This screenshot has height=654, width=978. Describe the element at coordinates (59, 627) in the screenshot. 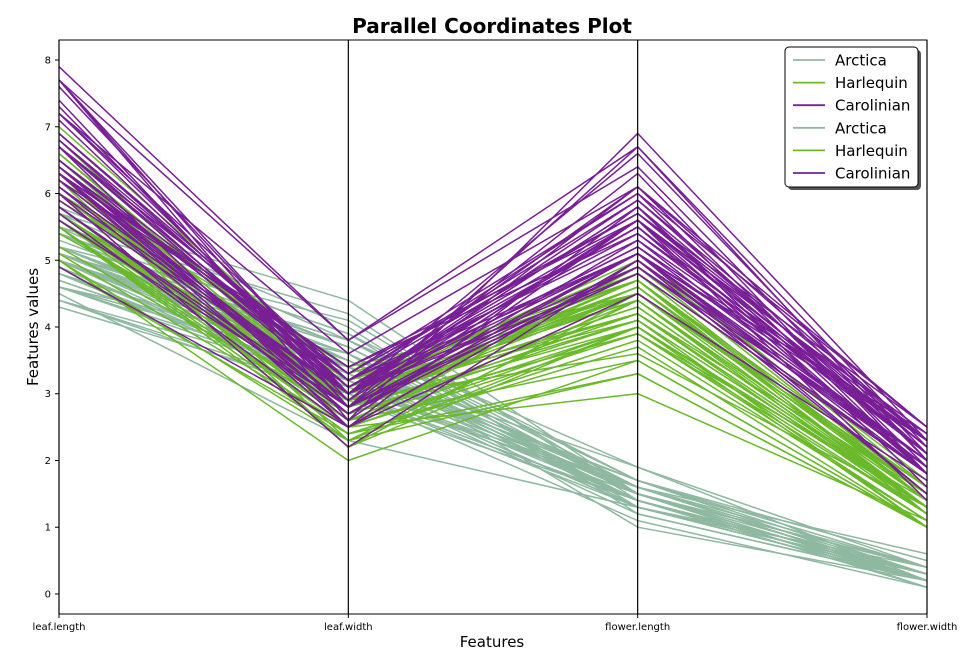

I see `x-tick-label-leaf-length: leaf.length` at that location.